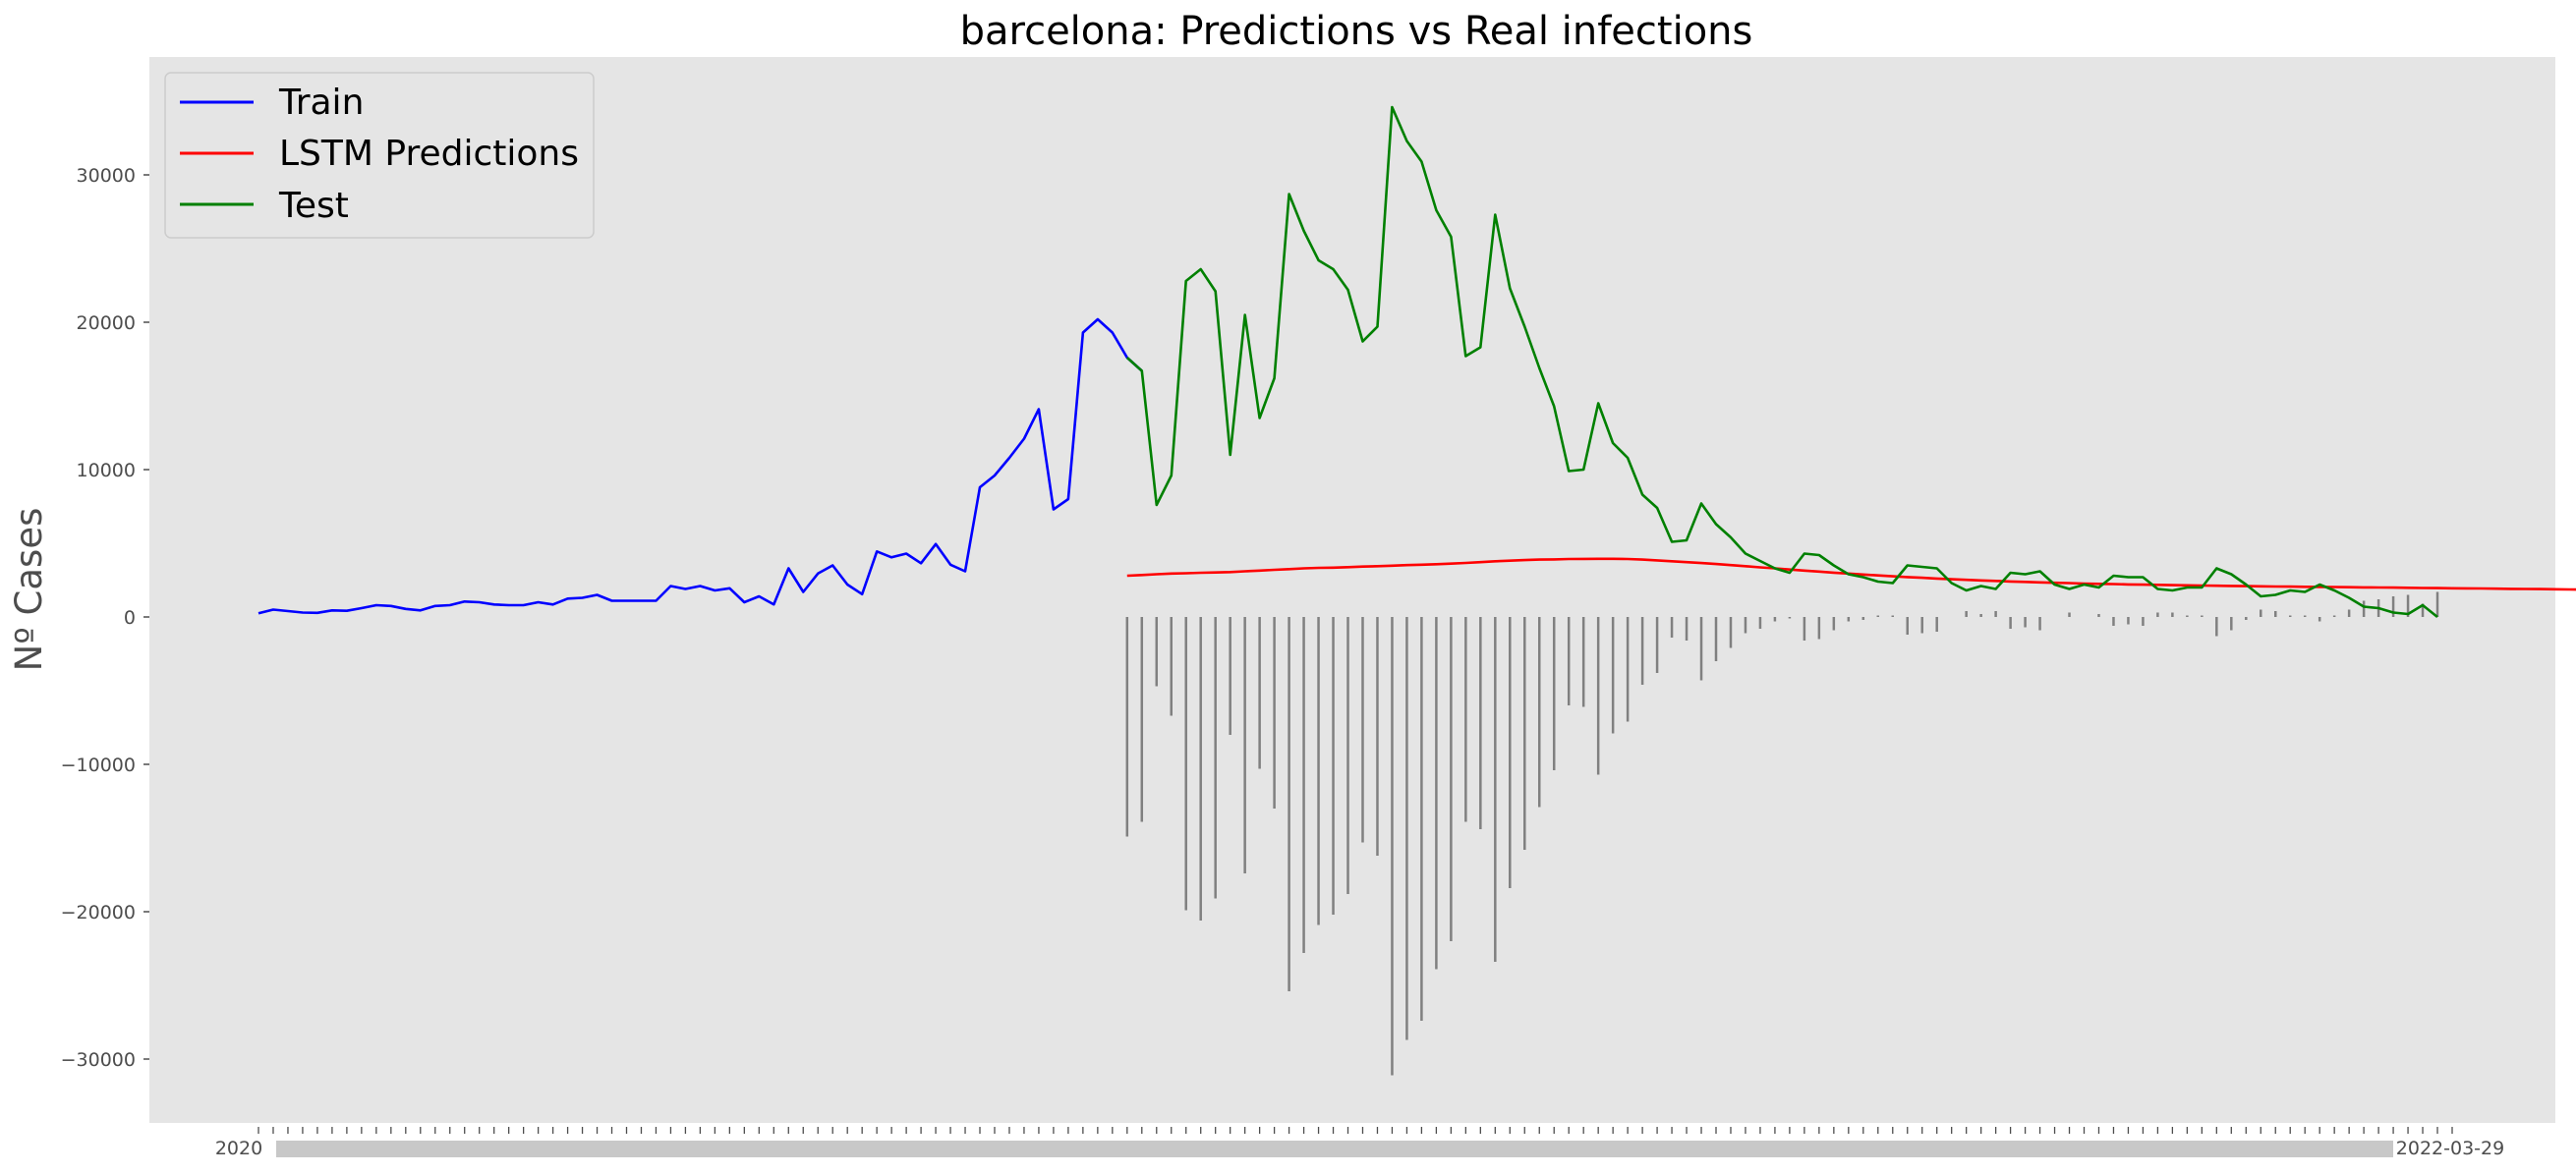 This screenshot has width=2576, height=1175. What do you see at coordinates (313, 206) in the screenshot?
I see `legend-label-test: Test` at bounding box center [313, 206].